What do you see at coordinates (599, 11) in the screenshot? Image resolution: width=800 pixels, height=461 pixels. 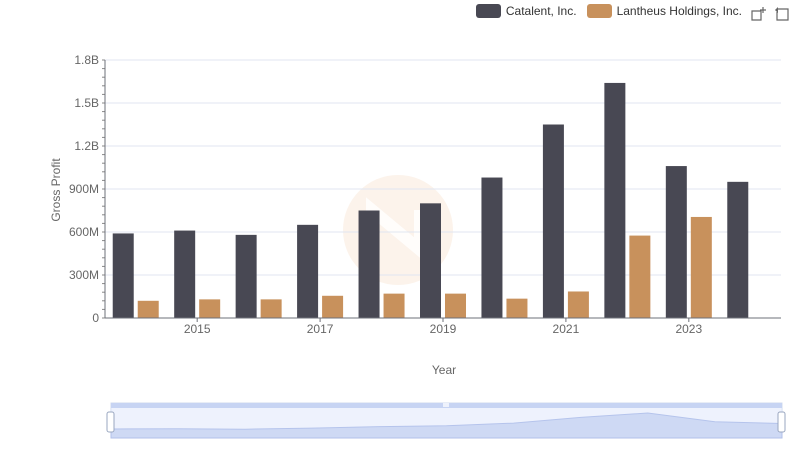 I see `legend-swatch-lantheus` at bounding box center [599, 11].